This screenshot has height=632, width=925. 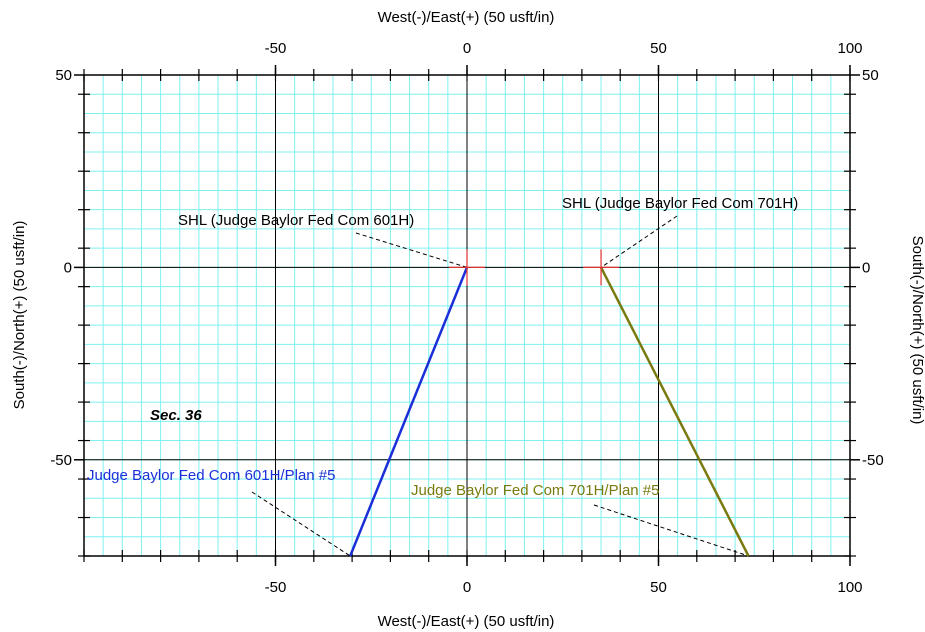 I want to click on series-line-601h, so click(x=409, y=411).